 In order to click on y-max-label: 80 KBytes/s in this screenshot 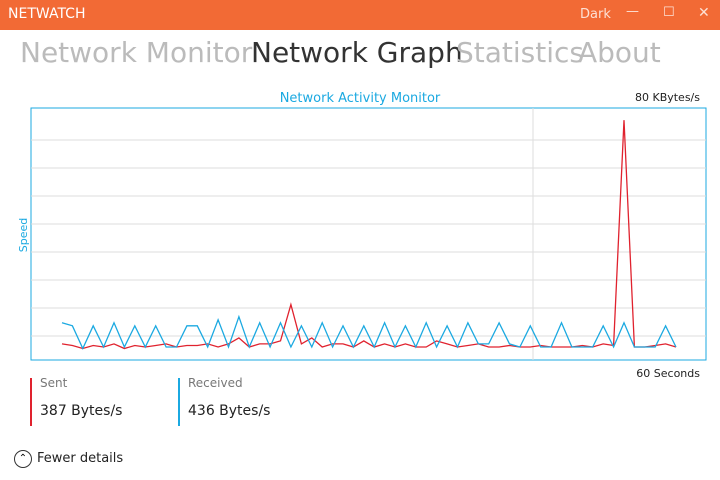, I will do `click(667, 97)`.